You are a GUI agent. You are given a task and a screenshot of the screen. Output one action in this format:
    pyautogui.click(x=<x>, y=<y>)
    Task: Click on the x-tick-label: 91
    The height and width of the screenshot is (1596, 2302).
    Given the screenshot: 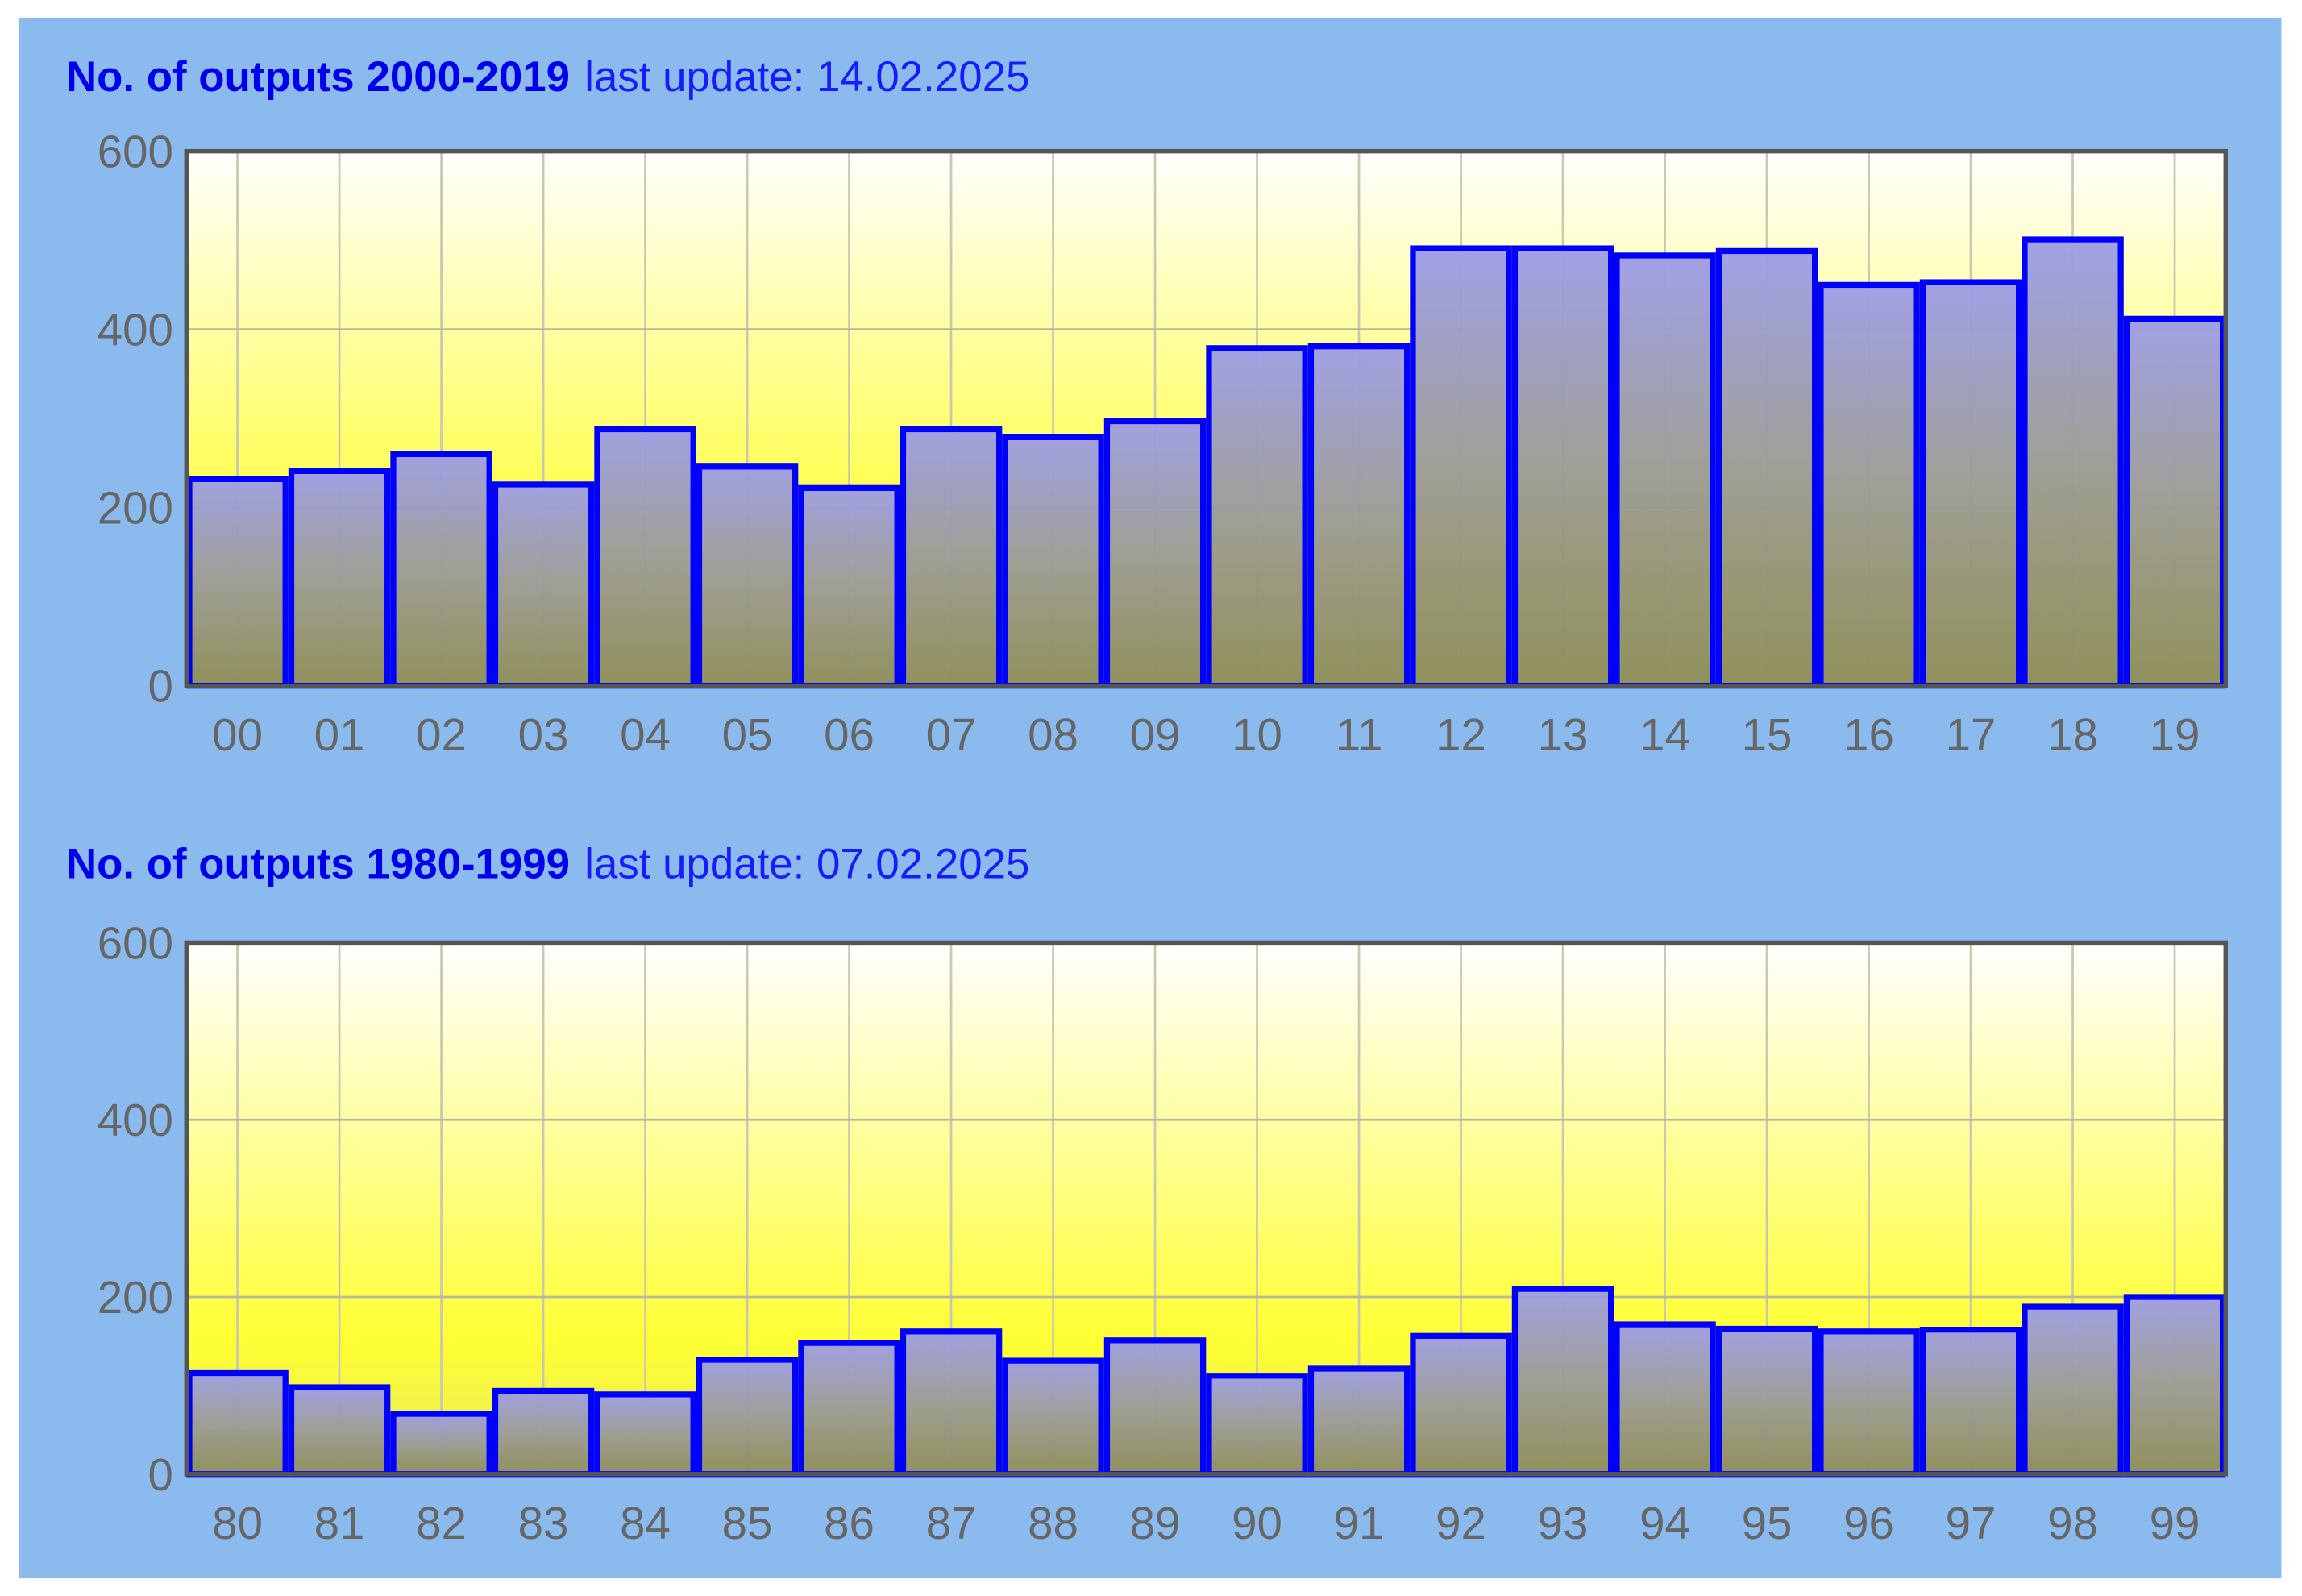 What is the action you would take?
    pyautogui.click(x=1360, y=1523)
    